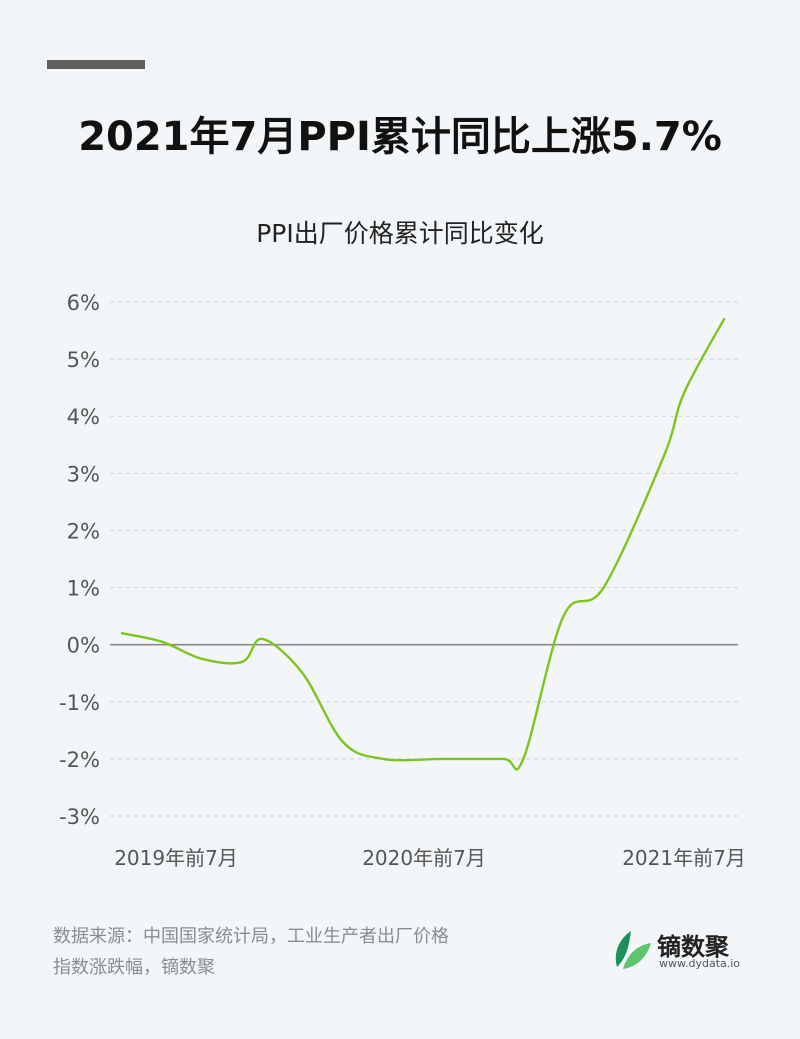  I want to click on leaf-left-shape, so click(623, 949).